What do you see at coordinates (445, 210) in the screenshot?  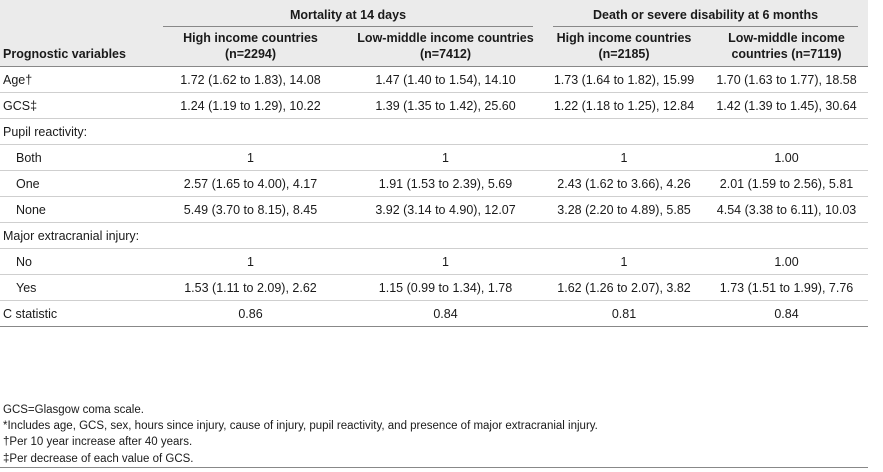 I see `table-cell: 3.92 (3.14 to 4.90), 12.07` at bounding box center [445, 210].